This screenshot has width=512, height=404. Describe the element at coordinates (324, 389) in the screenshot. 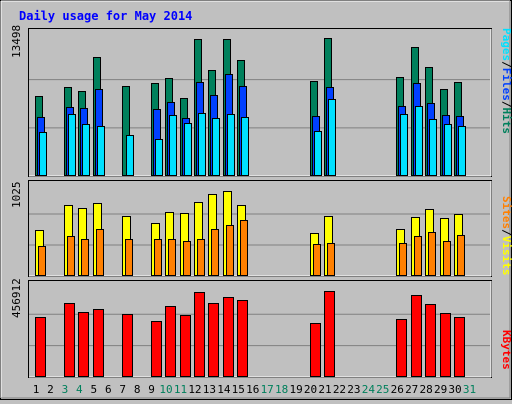

I see `x-tick-label-21: 21` at that location.